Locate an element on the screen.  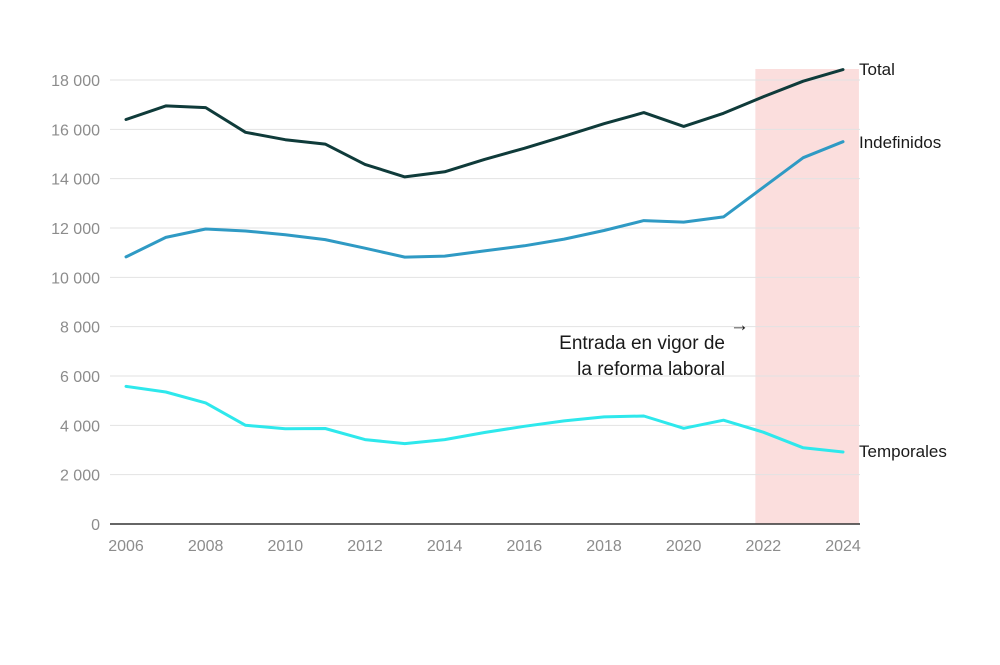
annotation-line-2: la reforma laboral is located at coordinates (651, 369).